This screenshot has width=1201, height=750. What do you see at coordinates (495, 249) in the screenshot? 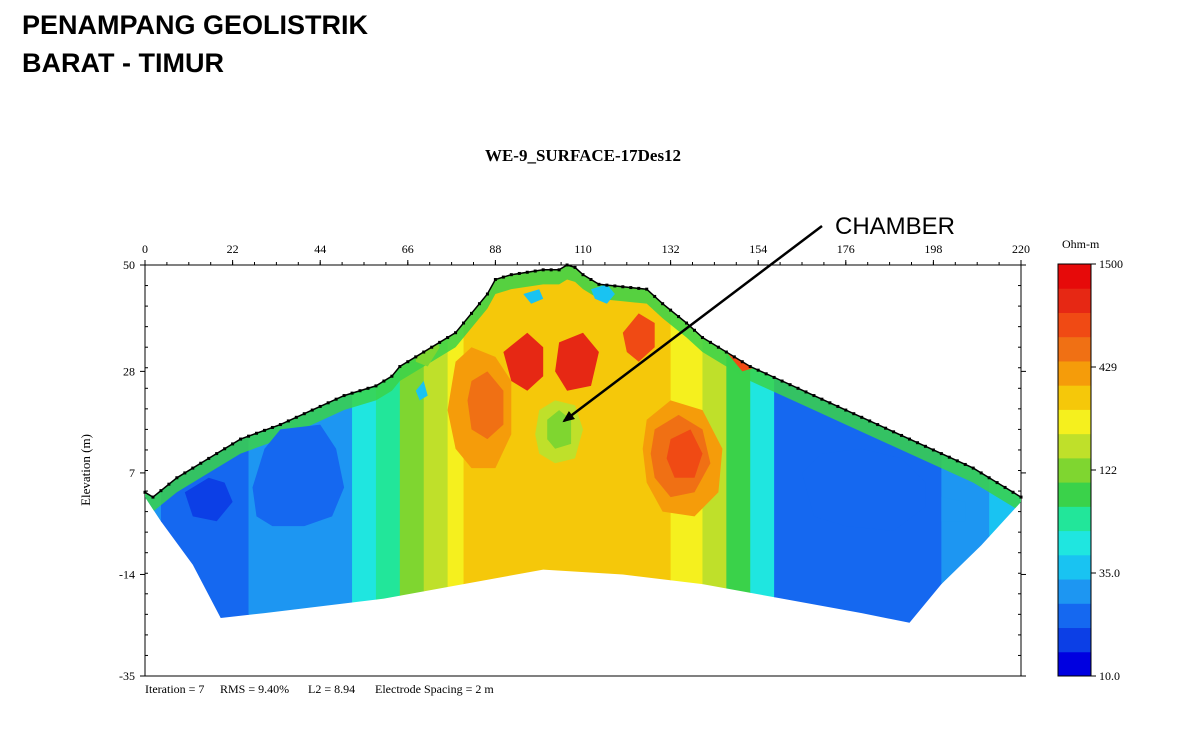
I see `x-tick-label: 88` at bounding box center [495, 249].